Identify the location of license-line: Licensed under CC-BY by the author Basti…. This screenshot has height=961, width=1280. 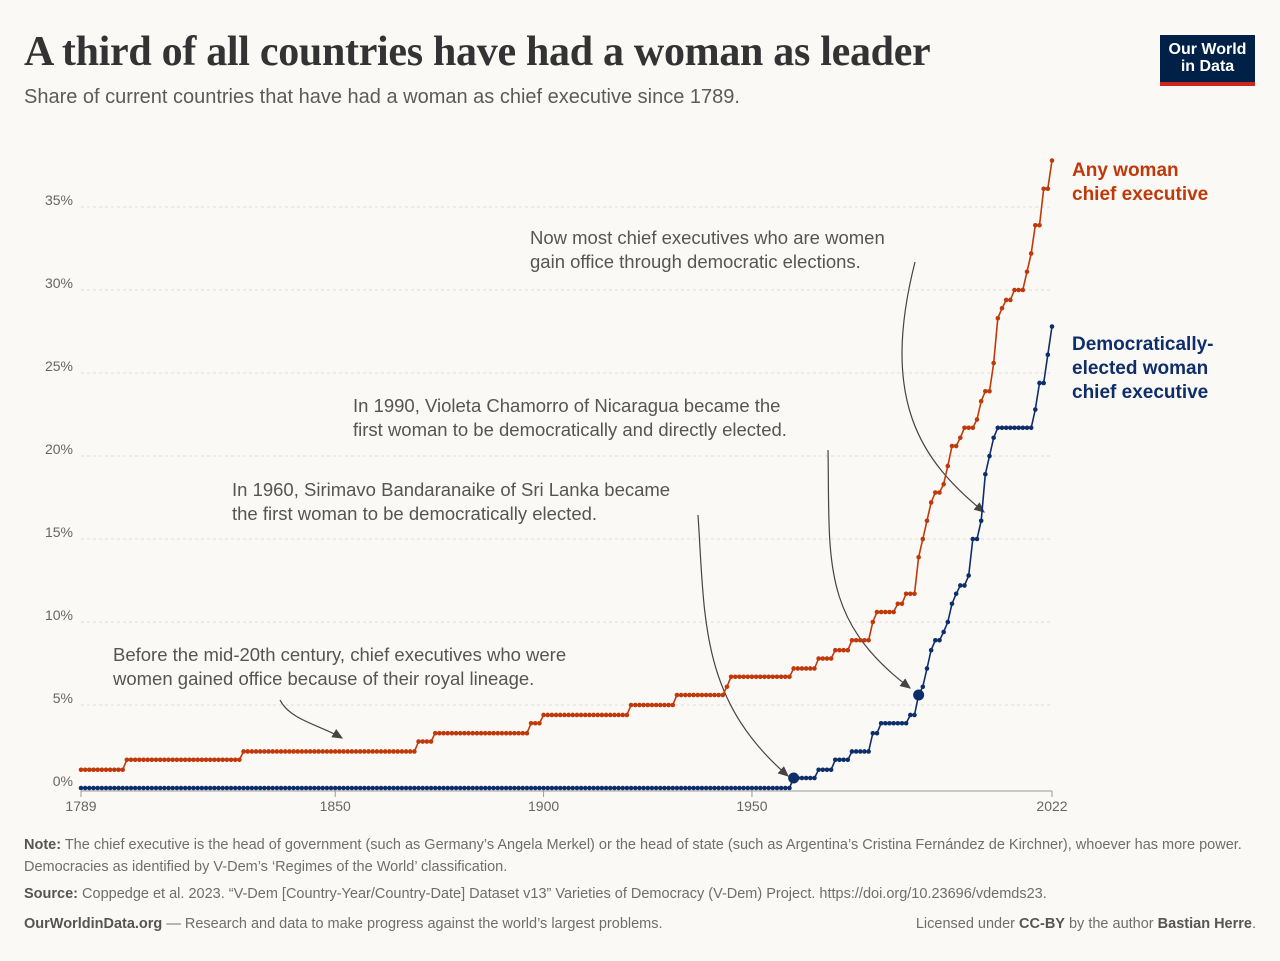
(1086, 924).